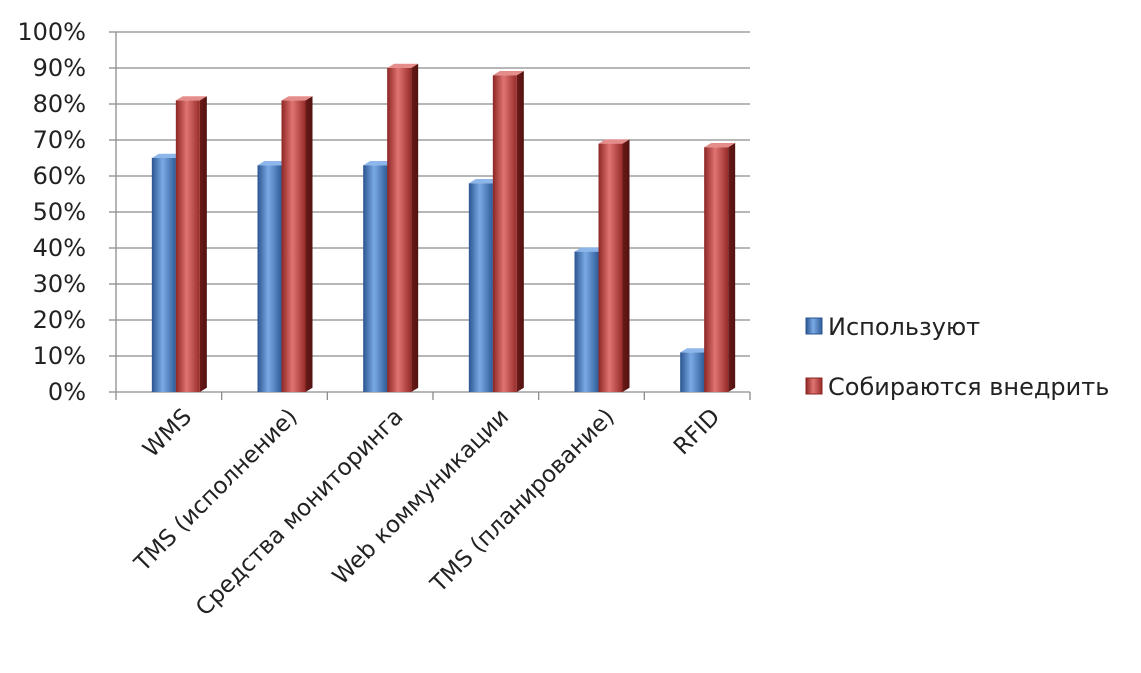 The image size is (1141, 673). I want to click on y-tick-label: 60%, so click(59, 176).